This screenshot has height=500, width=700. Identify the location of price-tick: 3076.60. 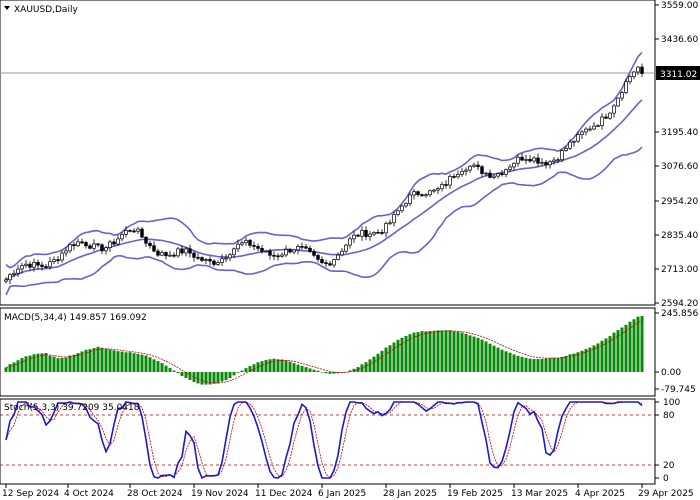
(679, 167).